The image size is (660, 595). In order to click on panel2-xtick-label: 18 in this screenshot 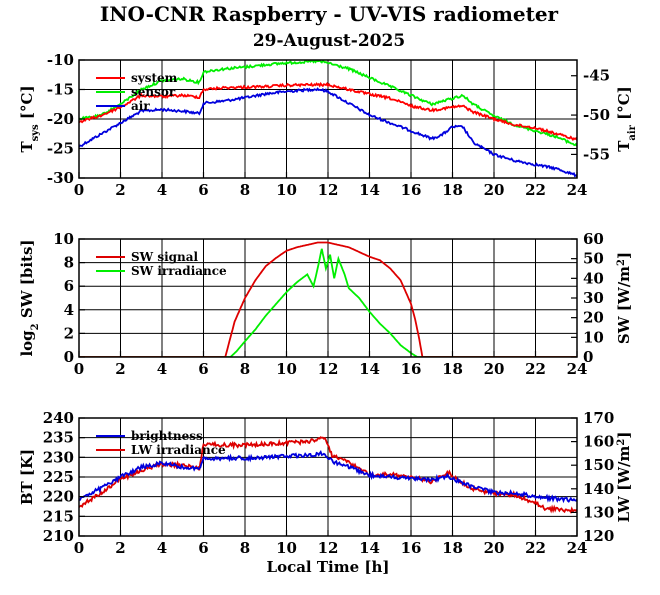, I will do `click(452, 369)`.